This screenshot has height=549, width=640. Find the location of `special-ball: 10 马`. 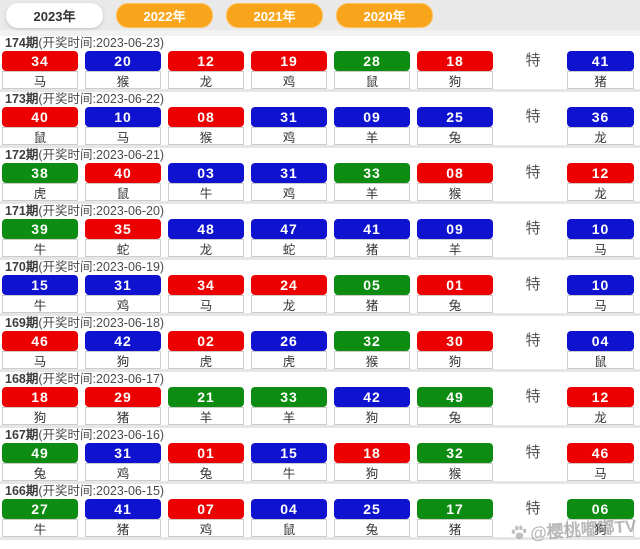

special-ball: 10 马 is located at coordinates (600, 294).